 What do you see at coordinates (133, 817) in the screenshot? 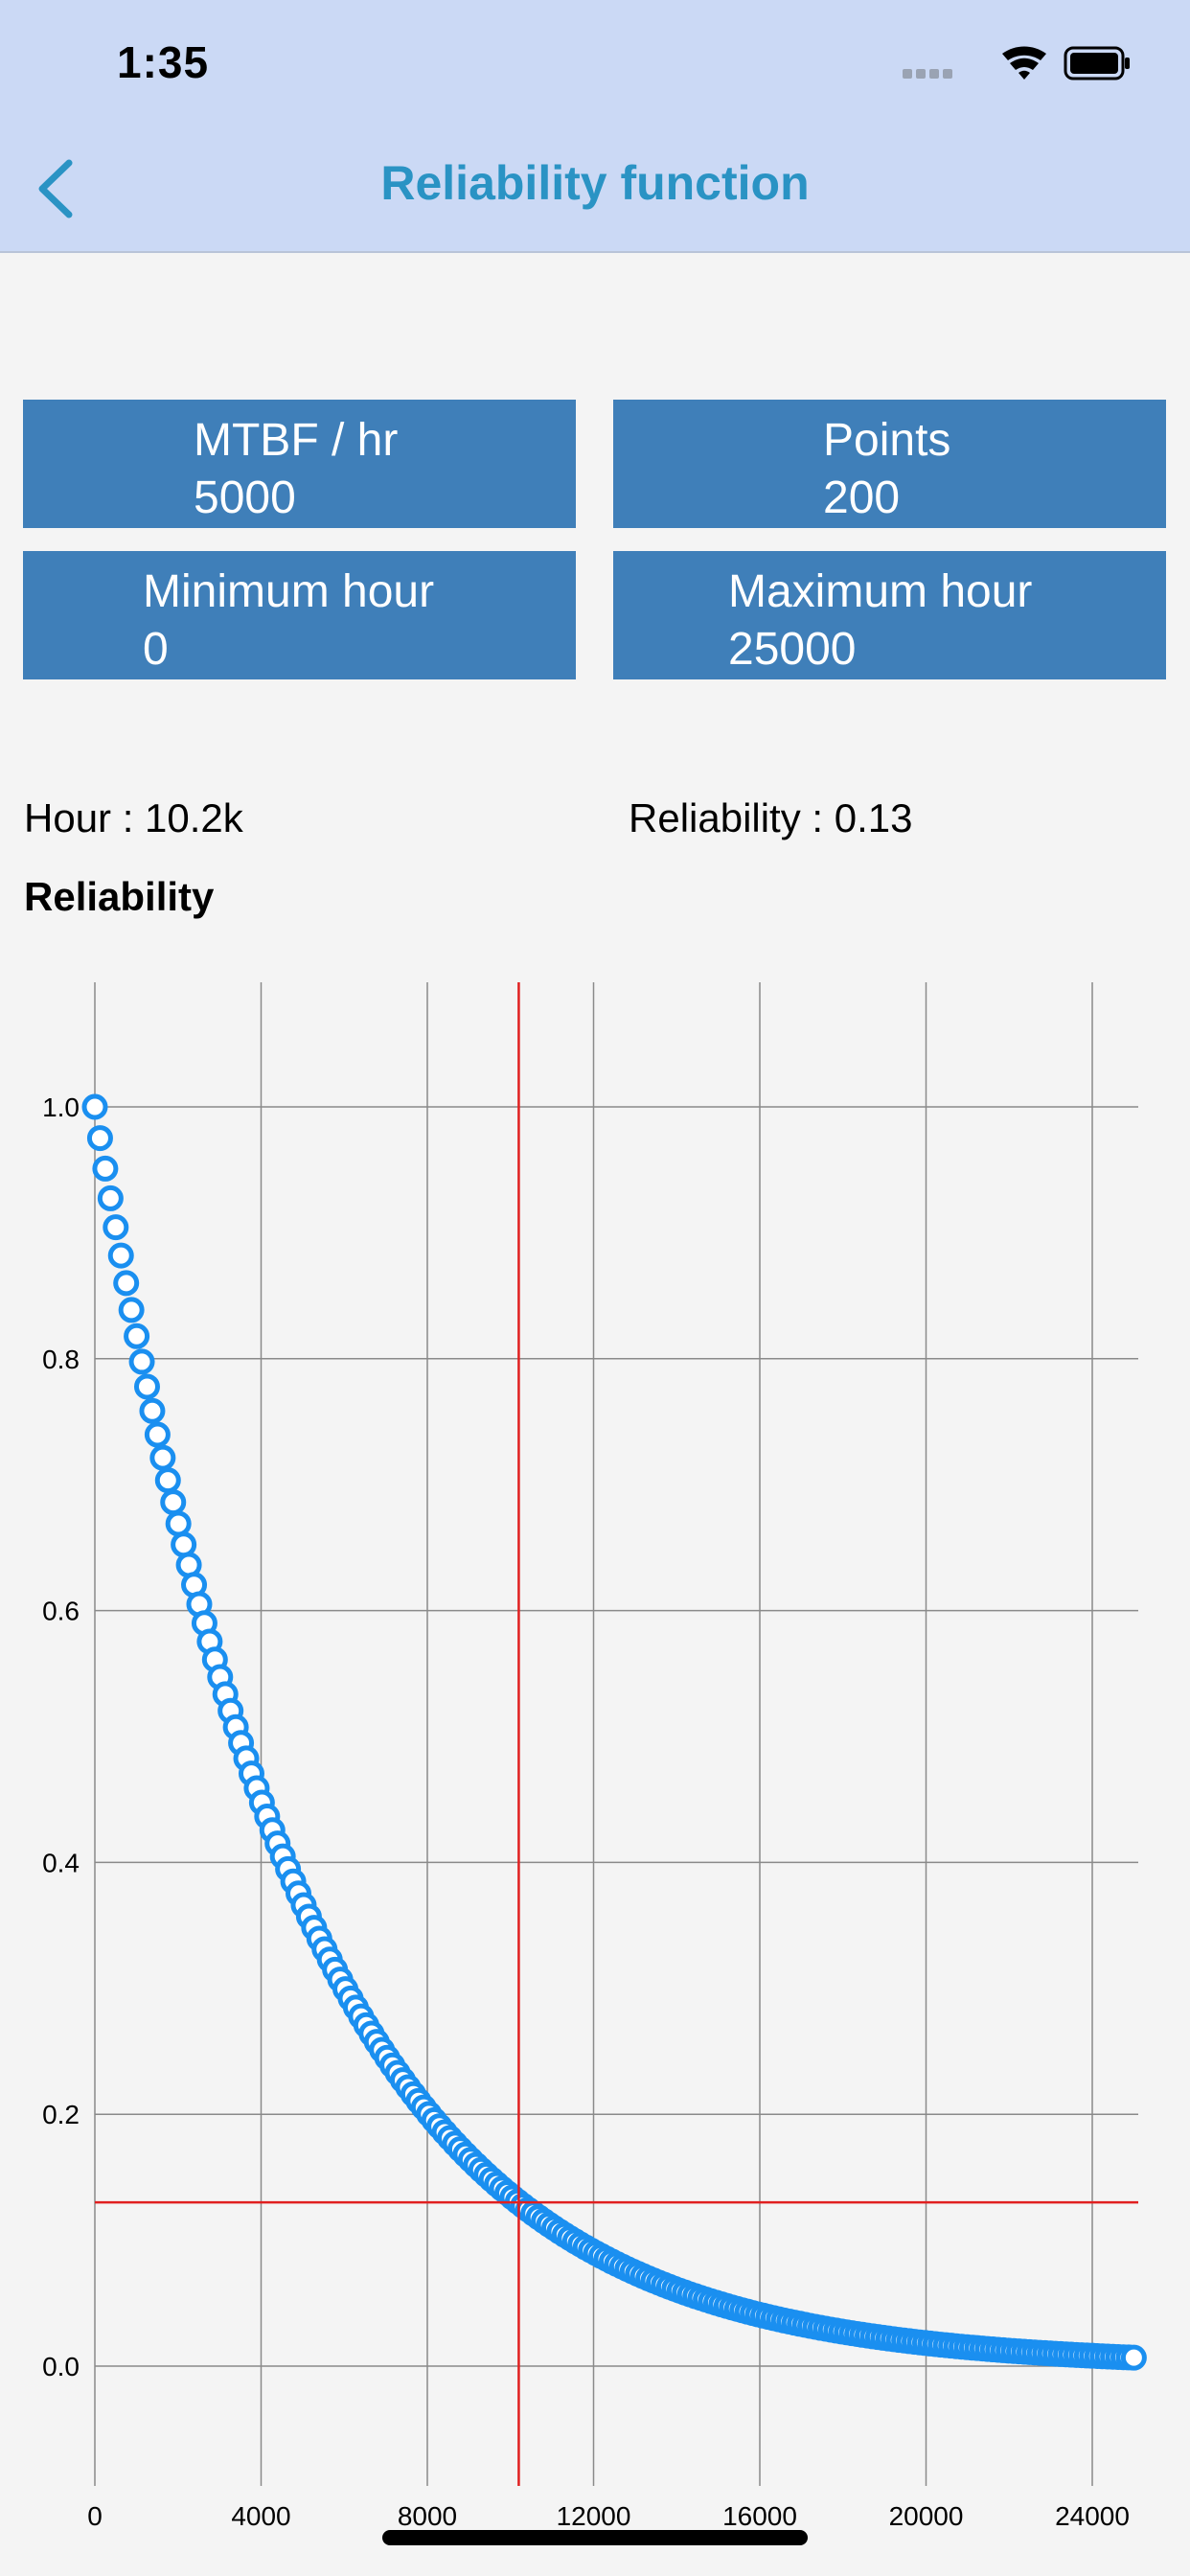
I see `hour-readout: Hour : 10.2k` at bounding box center [133, 817].